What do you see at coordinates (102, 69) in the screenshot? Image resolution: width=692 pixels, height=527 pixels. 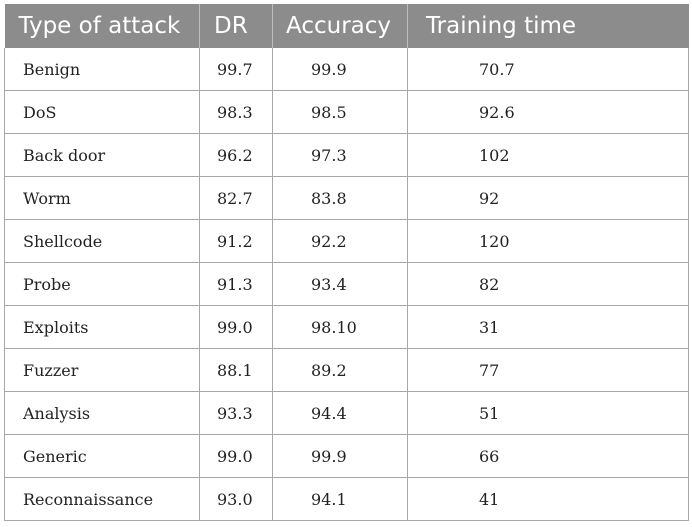 I see `cell-type-of-attack: Benign` at bounding box center [102, 69].